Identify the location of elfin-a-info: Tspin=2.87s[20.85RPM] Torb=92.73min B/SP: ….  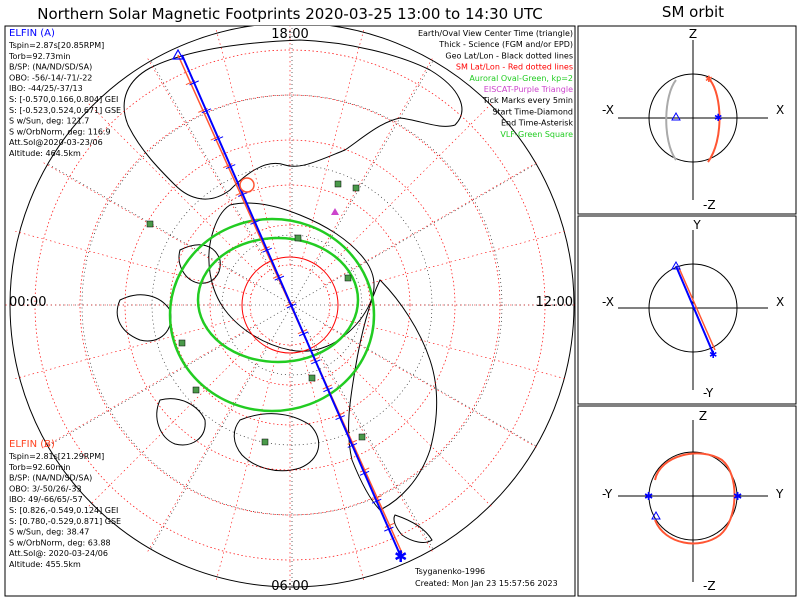
(64, 99).